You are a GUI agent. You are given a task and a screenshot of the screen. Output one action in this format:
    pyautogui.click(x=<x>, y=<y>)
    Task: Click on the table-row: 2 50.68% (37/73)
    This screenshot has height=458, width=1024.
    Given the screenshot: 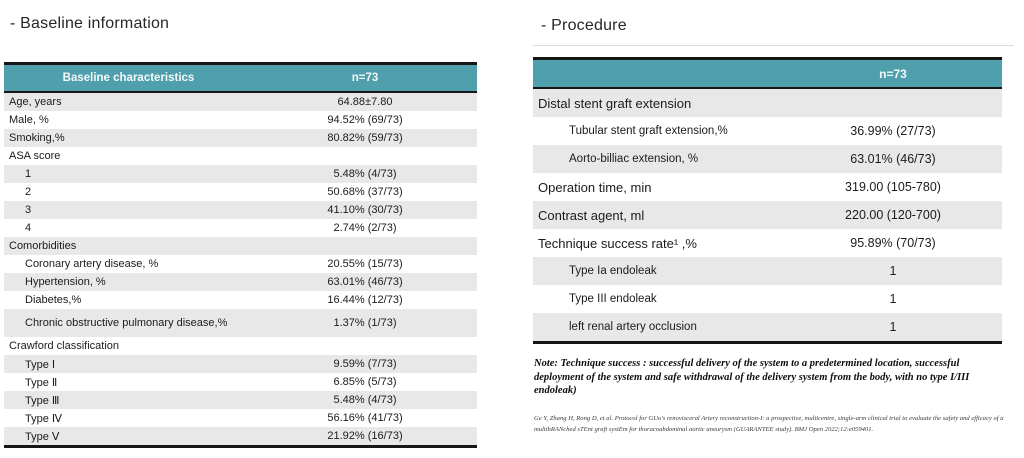 What is the action you would take?
    pyautogui.click(x=240, y=192)
    